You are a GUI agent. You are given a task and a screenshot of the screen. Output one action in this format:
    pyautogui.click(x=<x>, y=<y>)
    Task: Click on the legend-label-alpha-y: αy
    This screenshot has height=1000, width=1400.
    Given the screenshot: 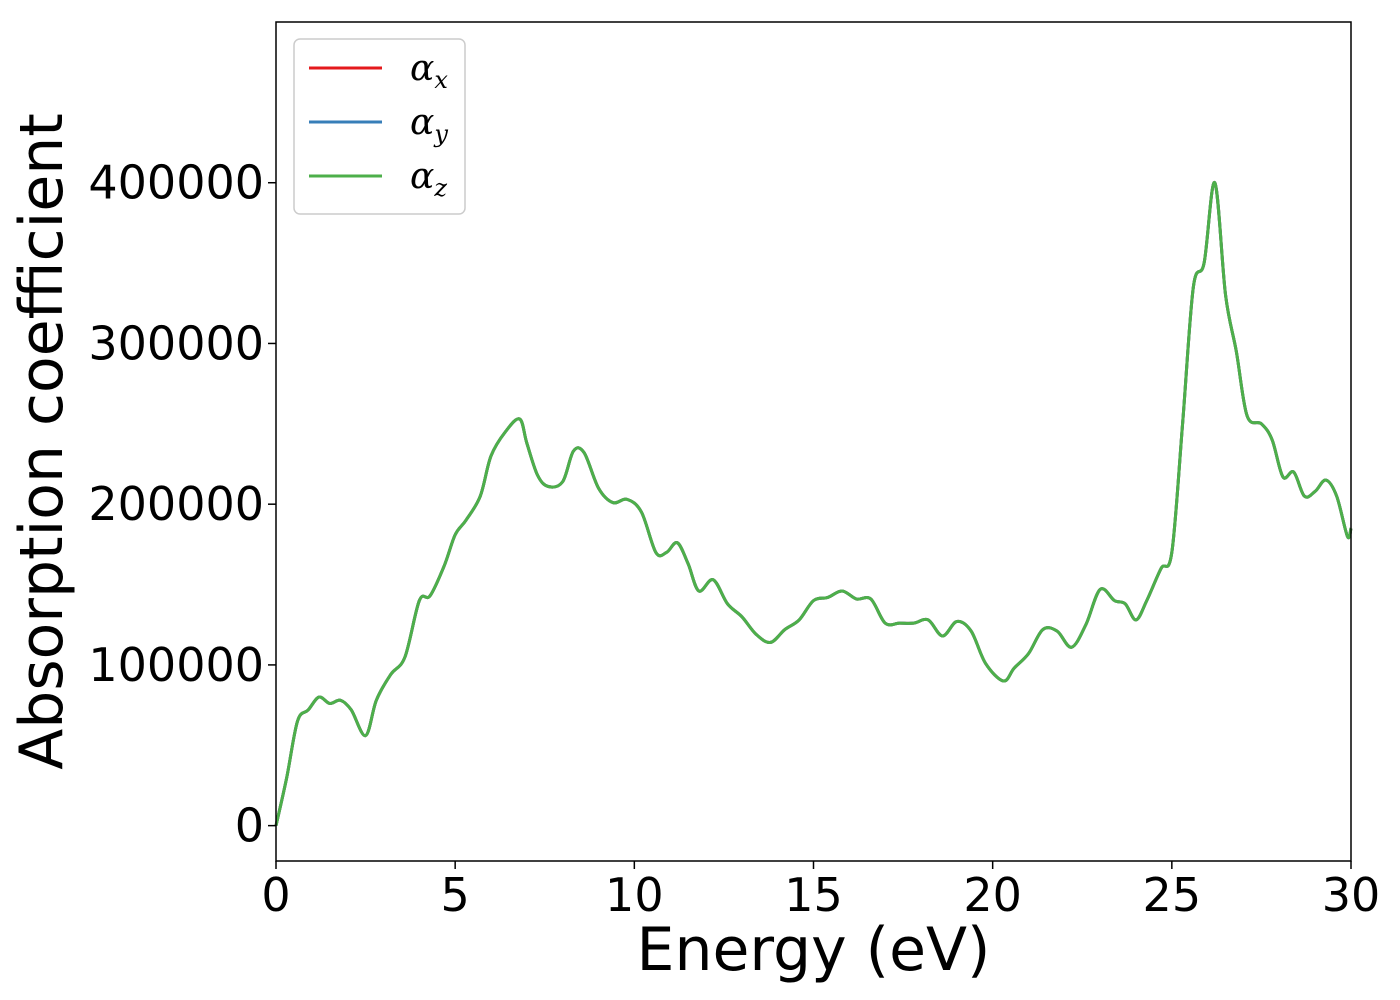 What is the action you would take?
    pyautogui.click(x=429, y=125)
    